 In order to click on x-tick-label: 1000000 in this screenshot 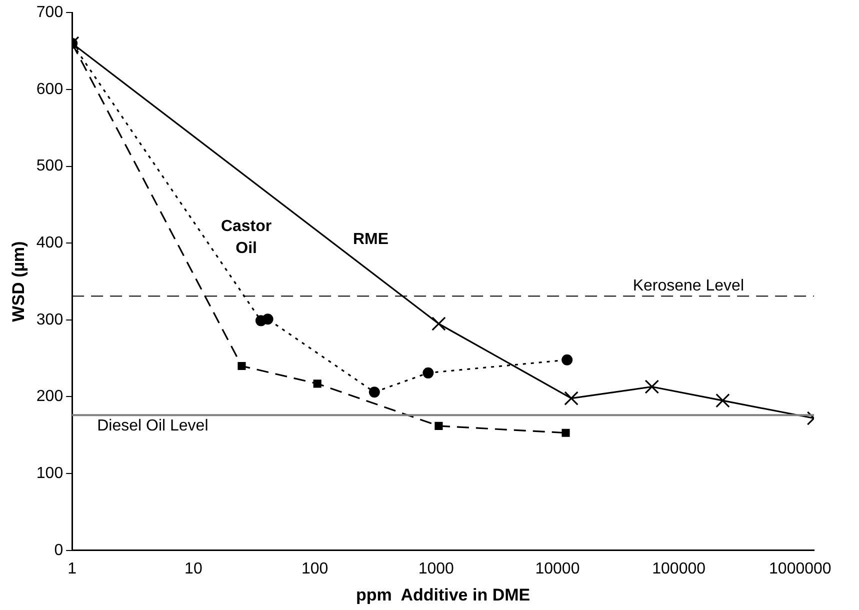, I will do `click(800, 569)`.